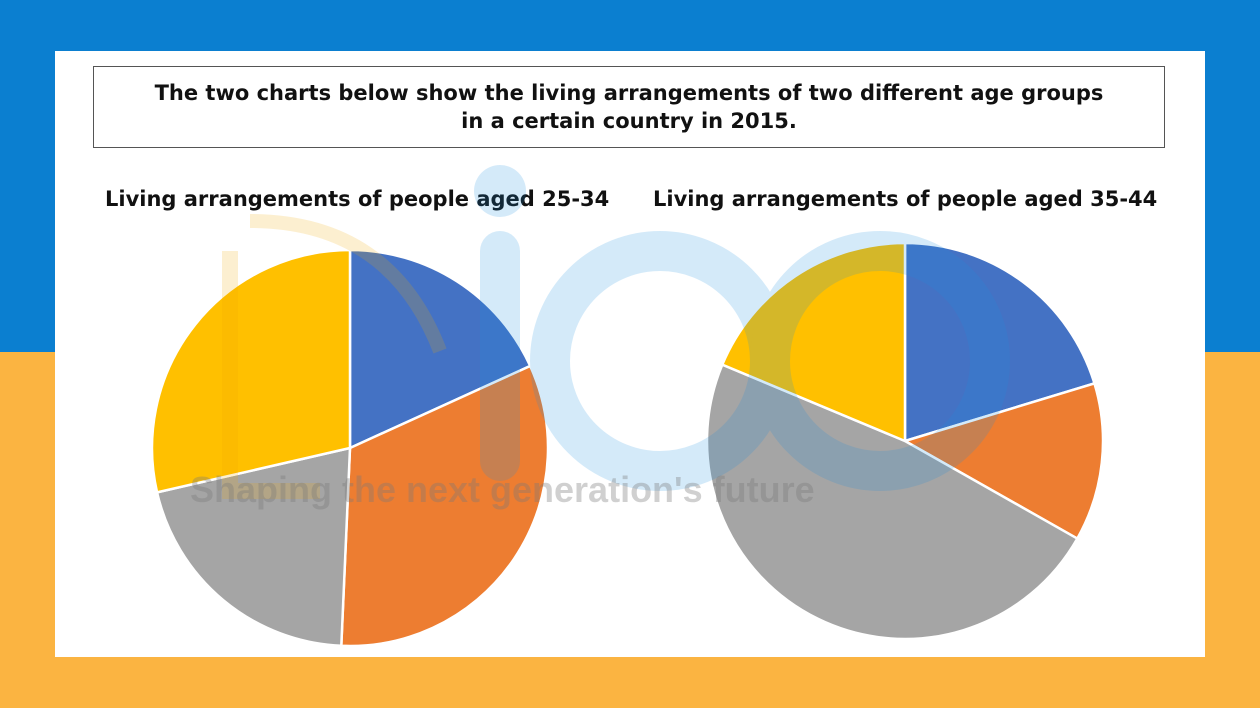  What do you see at coordinates (905, 199) in the screenshot?
I see `pie-title-35-44: Living arrangements of people aged 35-44` at bounding box center [905, 199].